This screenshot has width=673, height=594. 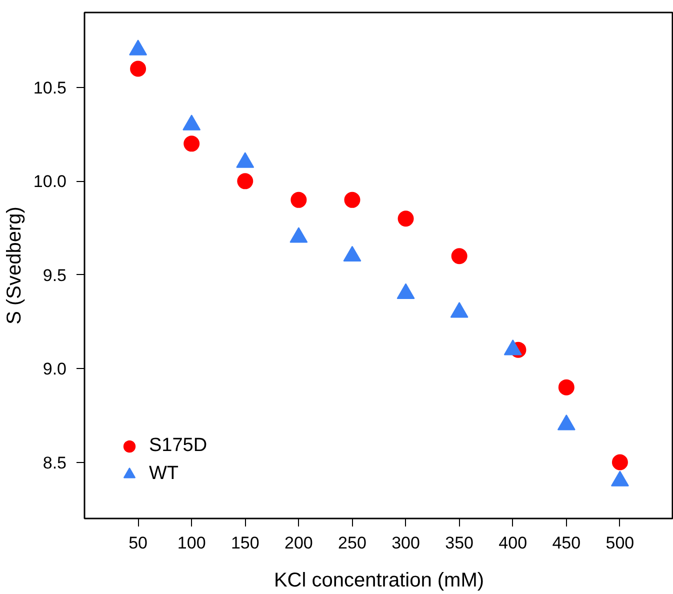 I want to click on y-tick-label: 8.5, so click(x=54, y=462).